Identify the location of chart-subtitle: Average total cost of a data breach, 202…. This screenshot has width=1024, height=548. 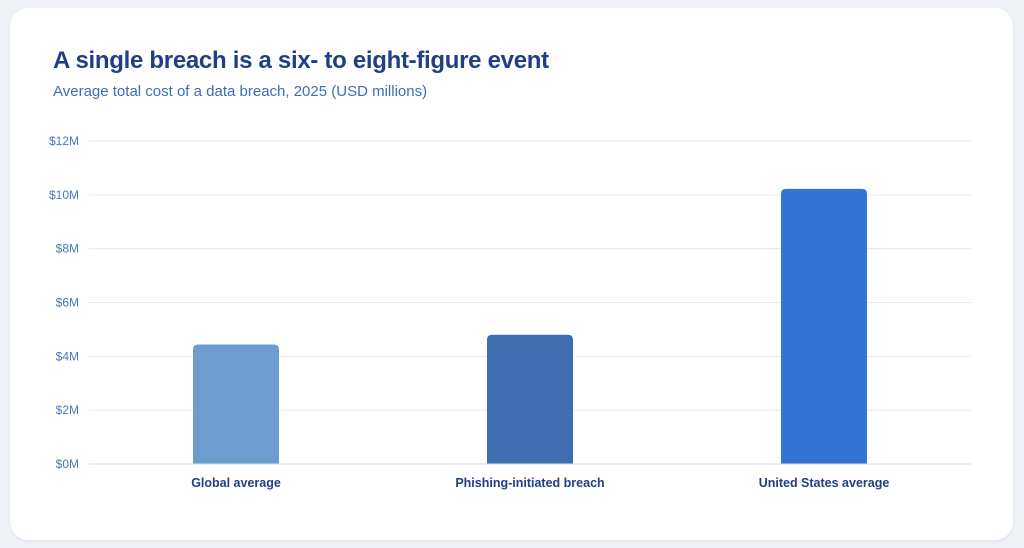
(240, 91).